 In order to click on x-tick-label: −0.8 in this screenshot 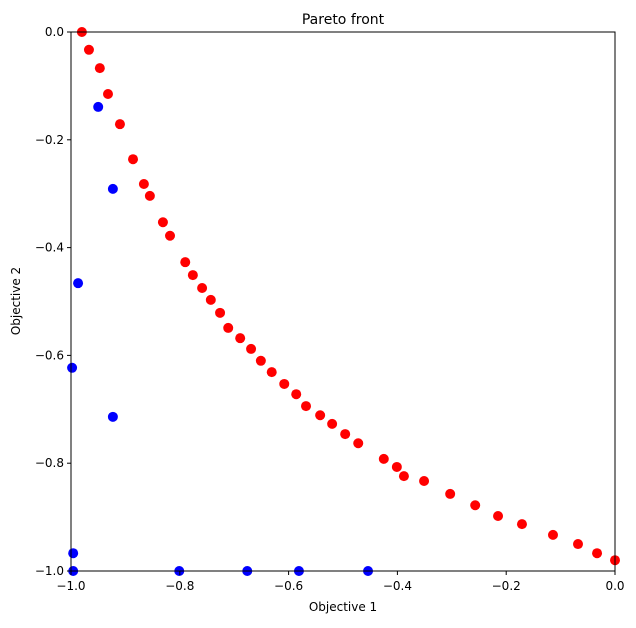, I will do `click(179, 586)`.